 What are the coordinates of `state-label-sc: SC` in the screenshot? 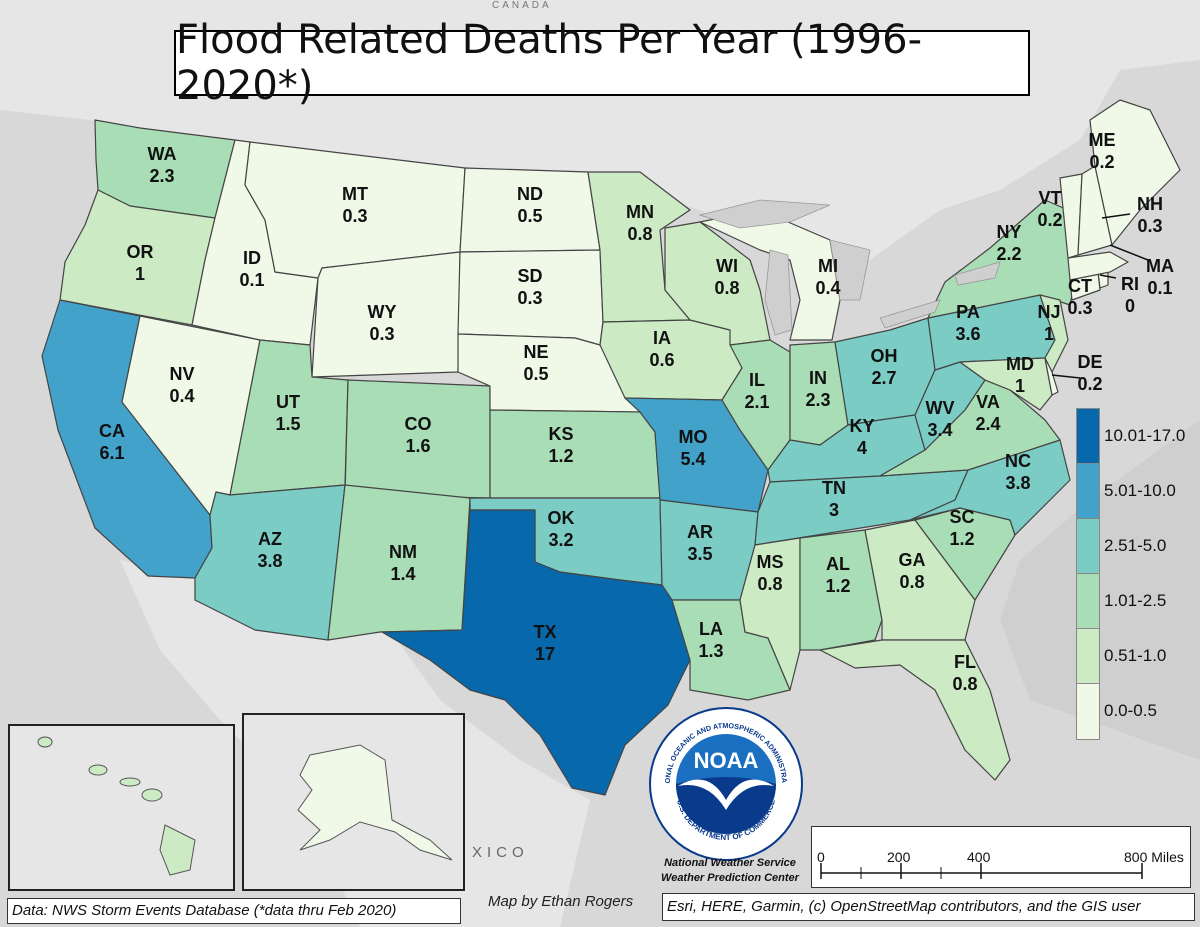 It's located at (961, 517).